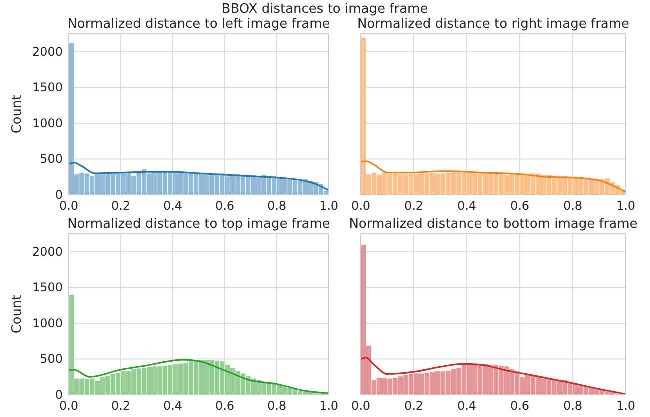 Image resolution: width=650 pixels, height=417 pixels. What do you see at coordinates (199, 376) in the screenshot?
I see `line-series` at bounding box center [199, 376].